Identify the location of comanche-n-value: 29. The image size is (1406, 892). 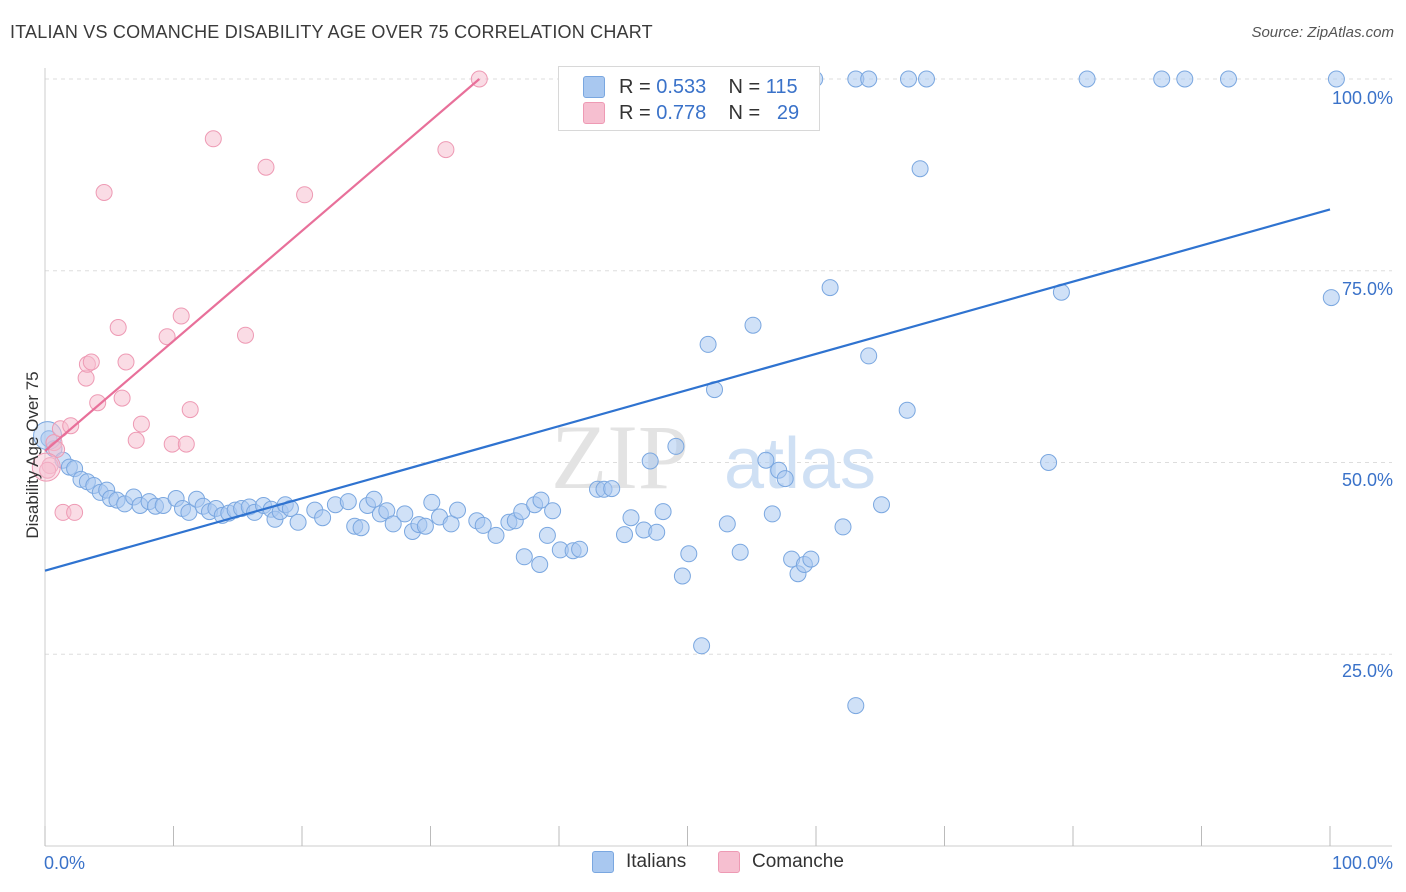
(788, 112).